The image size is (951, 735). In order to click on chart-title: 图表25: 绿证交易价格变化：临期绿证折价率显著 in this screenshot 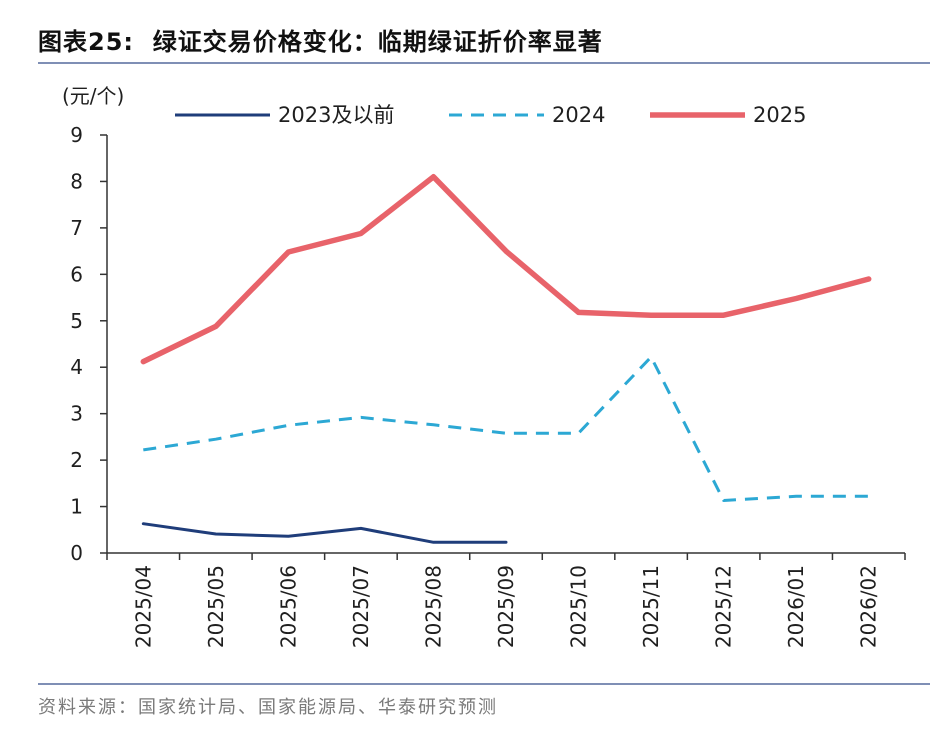, I will do `click(320, 39)`.